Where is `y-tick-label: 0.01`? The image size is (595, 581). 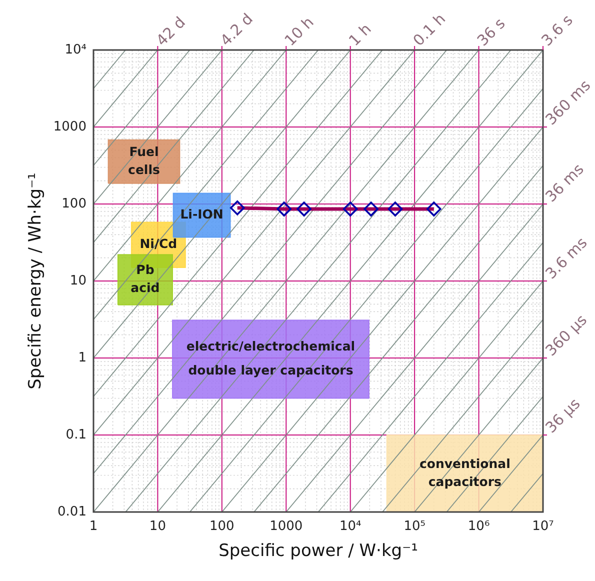
y-tick-label: 0.01 is located at coordinates (72, 512).